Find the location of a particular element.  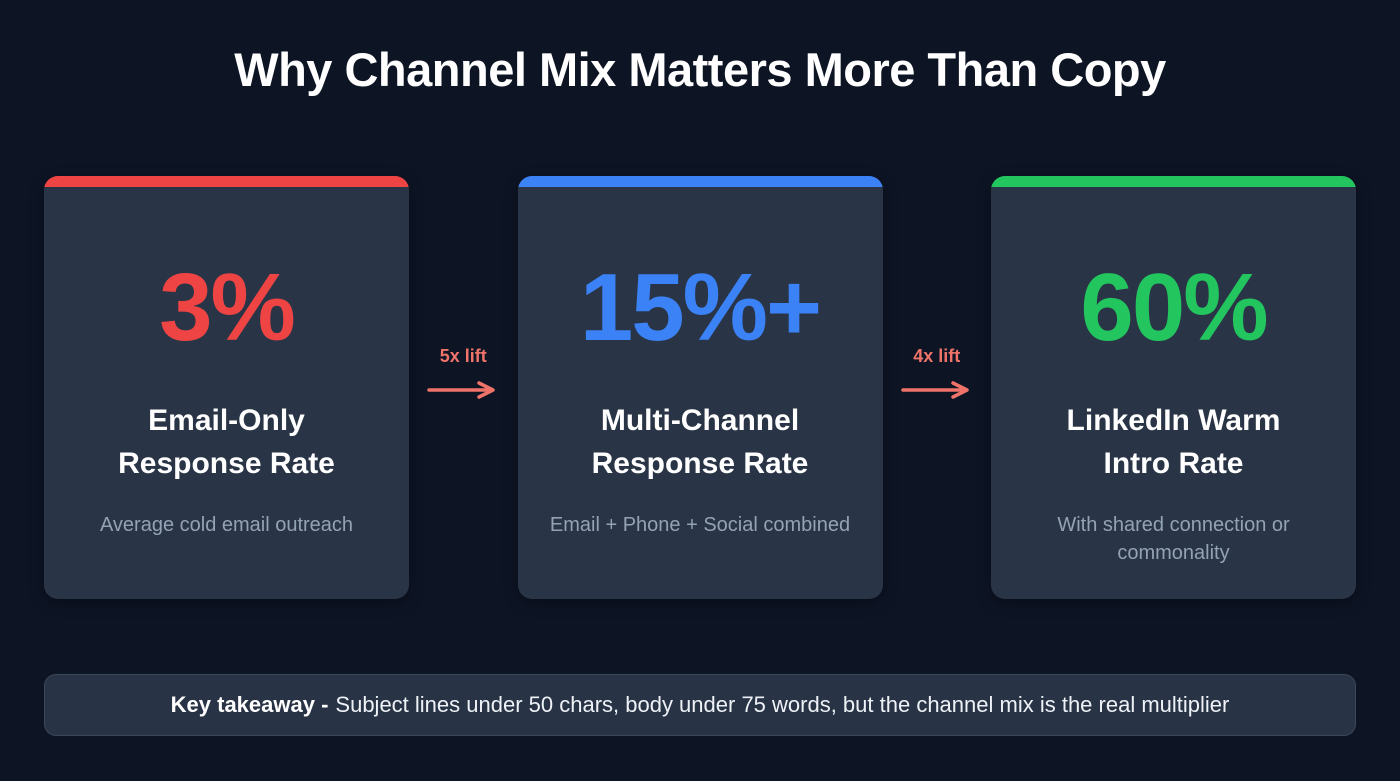

stat-card-caption: With shared connection or commonality is located at coordinates (1173, 539).